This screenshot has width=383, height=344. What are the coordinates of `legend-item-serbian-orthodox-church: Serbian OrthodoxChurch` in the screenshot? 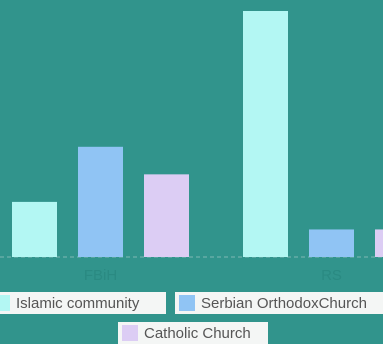 It's located at (279, 303).